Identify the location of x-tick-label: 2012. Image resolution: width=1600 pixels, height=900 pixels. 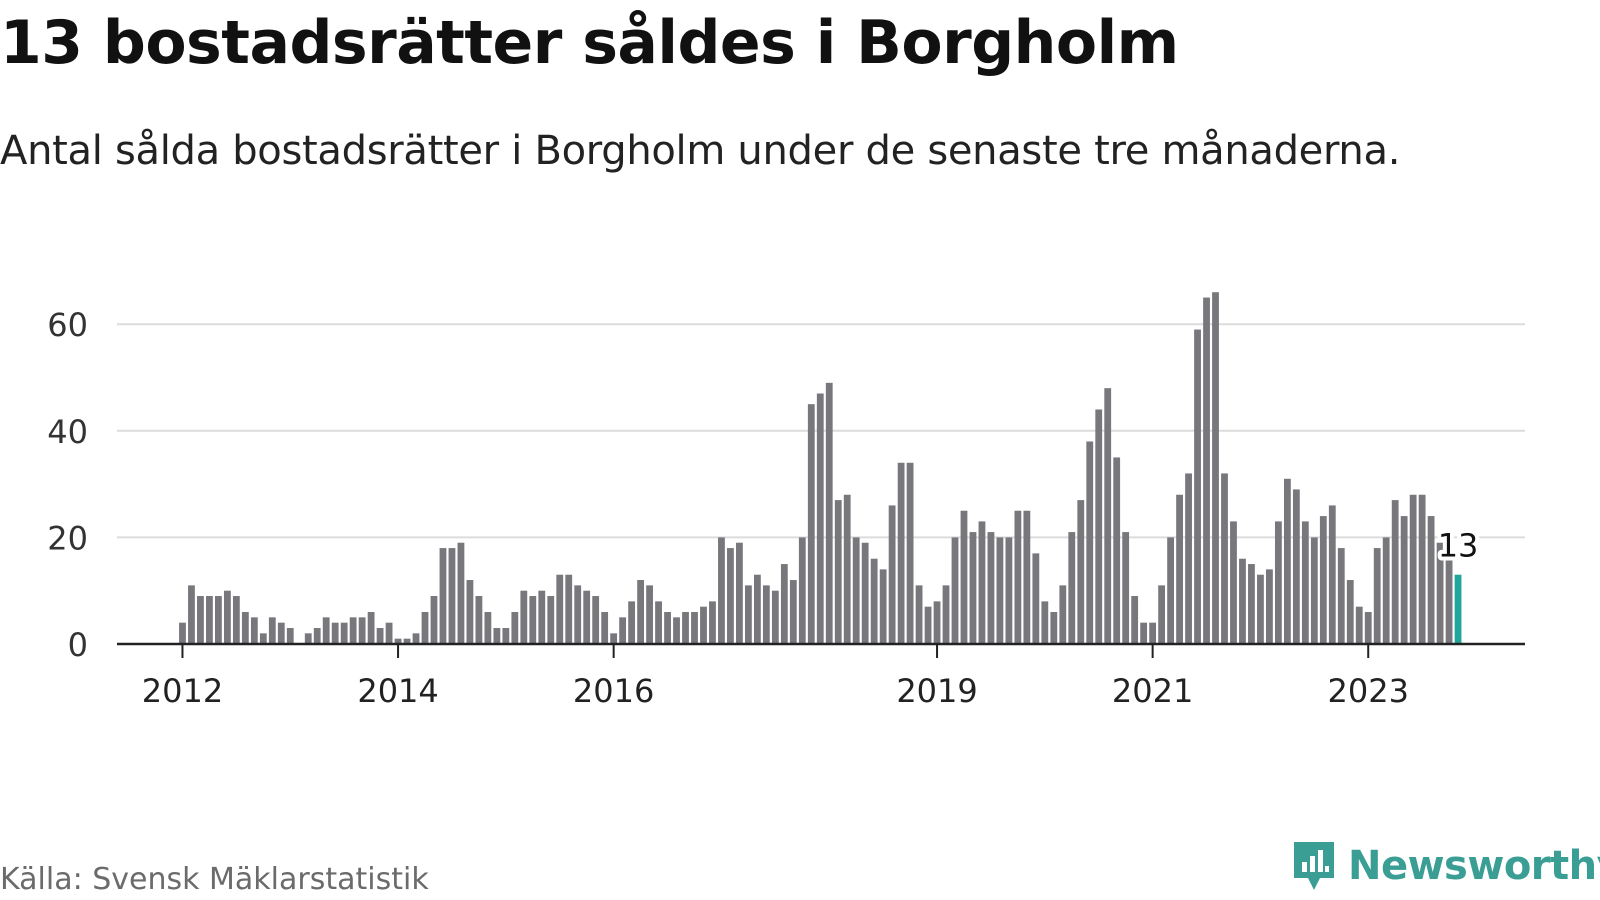
(182, 691).